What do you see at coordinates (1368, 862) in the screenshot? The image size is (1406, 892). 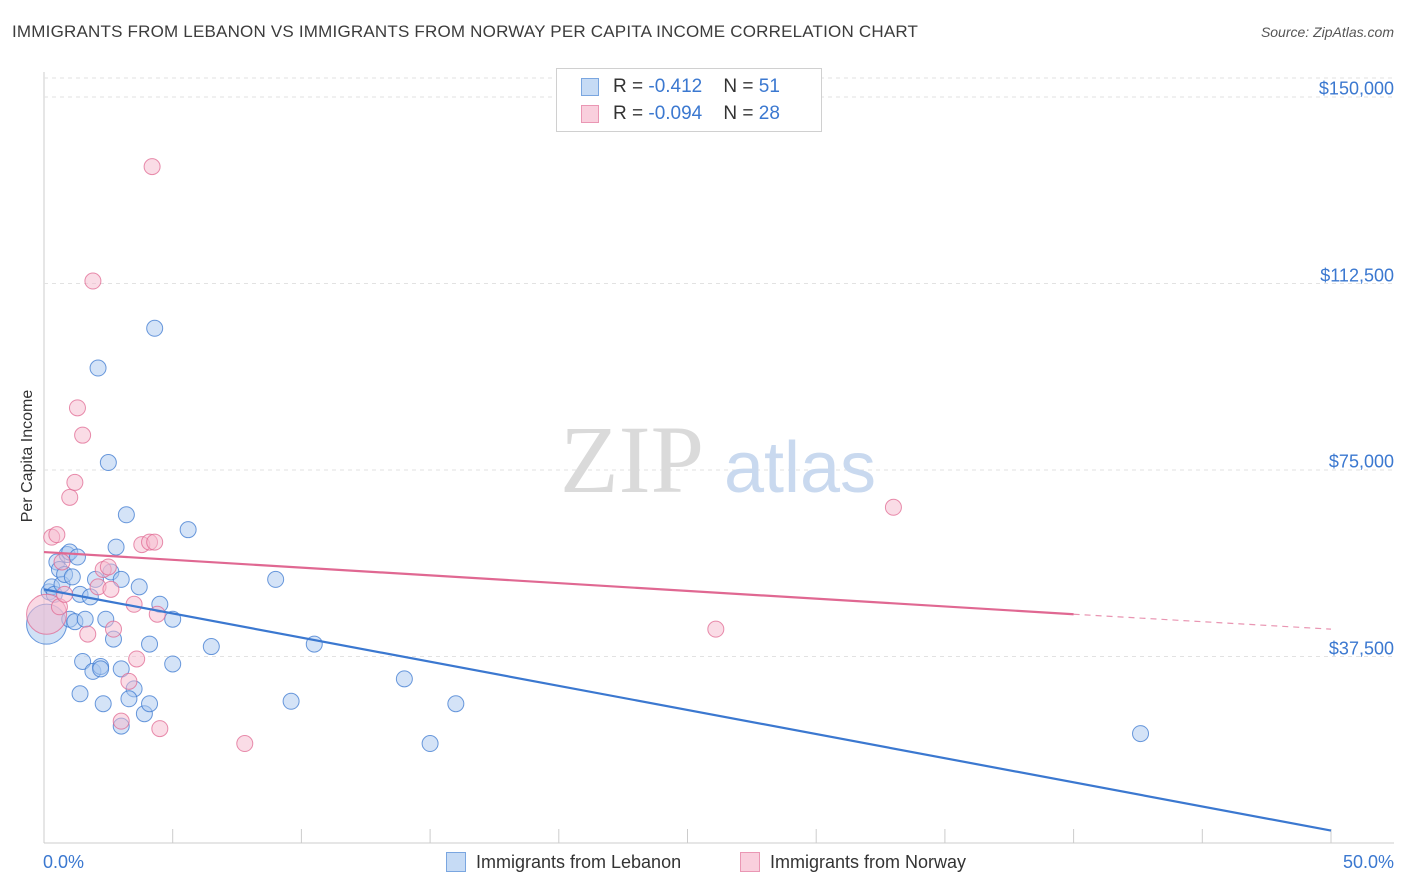 I see `x-tick-label-max: 50.0%` at bounding box center [1368, 862].